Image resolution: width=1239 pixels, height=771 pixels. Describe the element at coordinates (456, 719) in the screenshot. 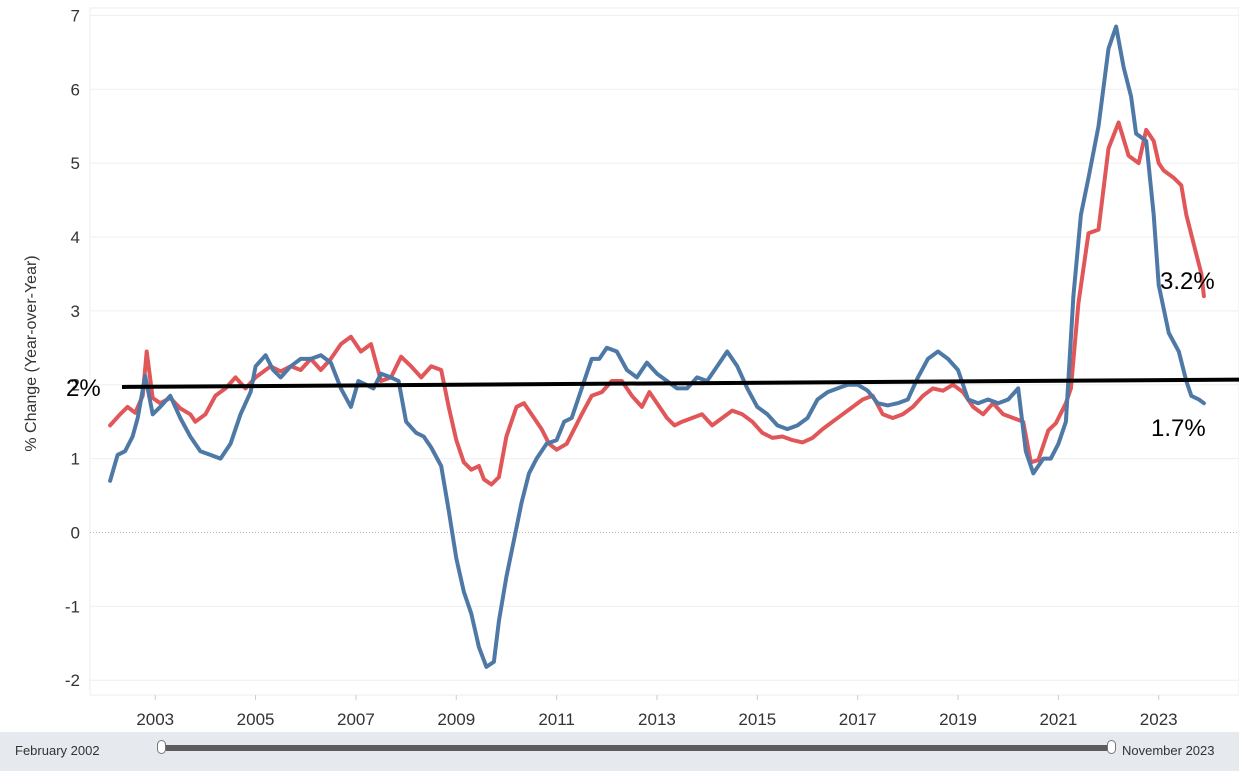

I see `x-tick-label: 2009` at that location.